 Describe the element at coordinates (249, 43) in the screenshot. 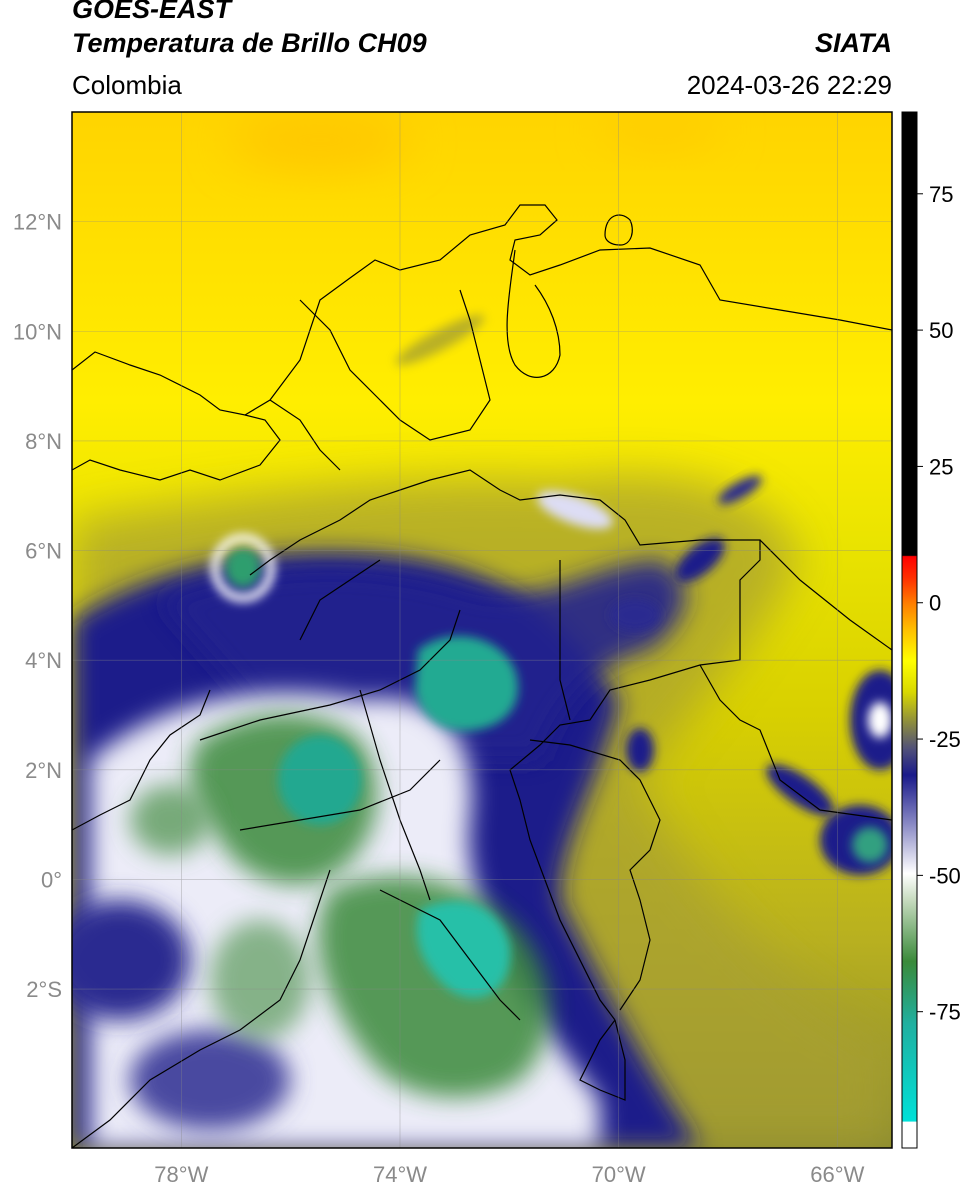

I see `product-title: Temperatura de Brillo CH09` at that location.